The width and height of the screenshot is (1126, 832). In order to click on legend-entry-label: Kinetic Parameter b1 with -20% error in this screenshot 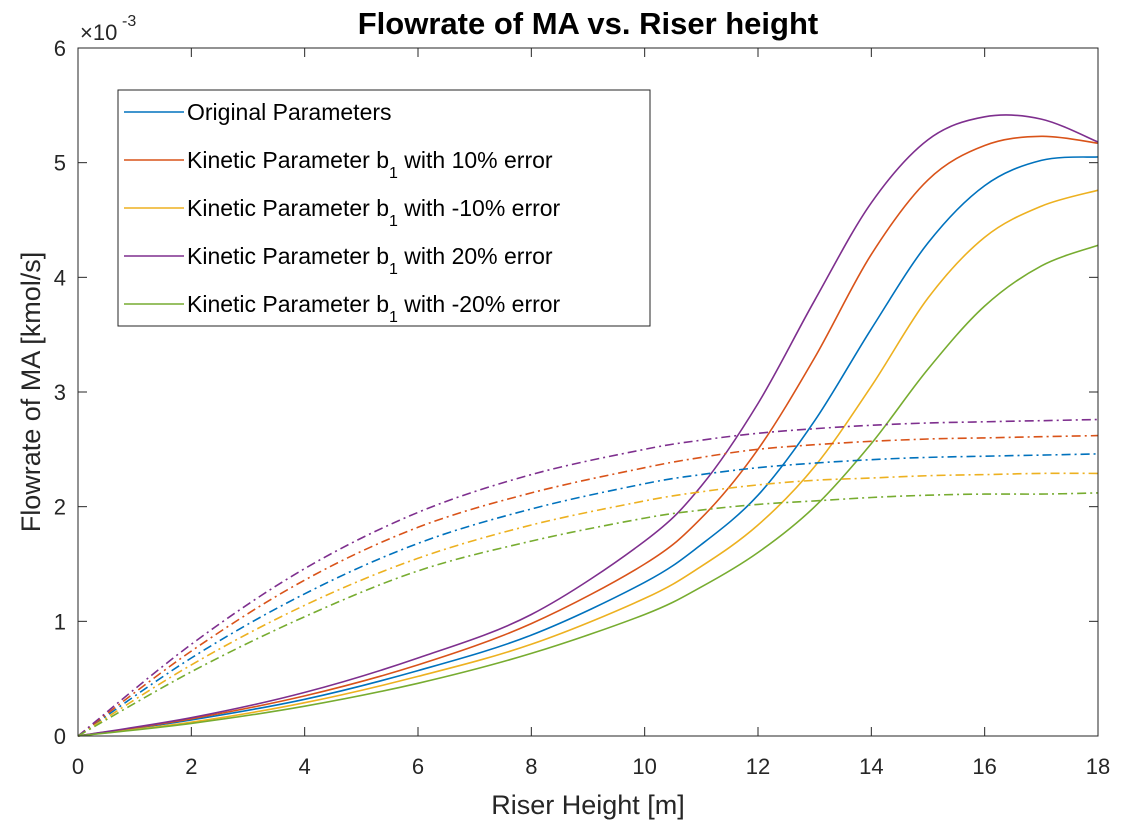, I will do `click(374, 308)`.